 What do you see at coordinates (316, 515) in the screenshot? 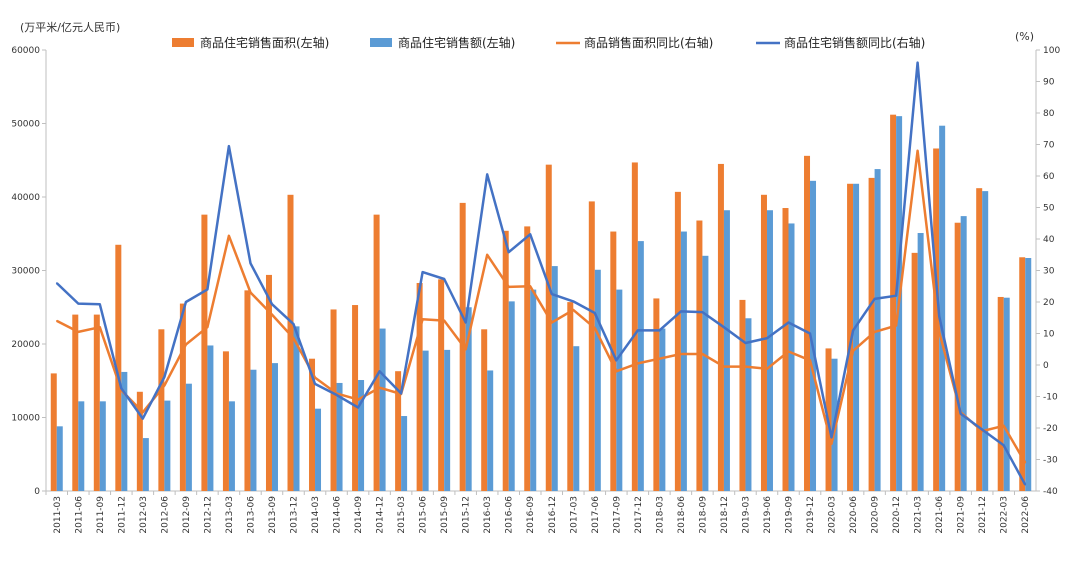
I see `x-tick-label: 2014-03` at bounding box center [316, 515].